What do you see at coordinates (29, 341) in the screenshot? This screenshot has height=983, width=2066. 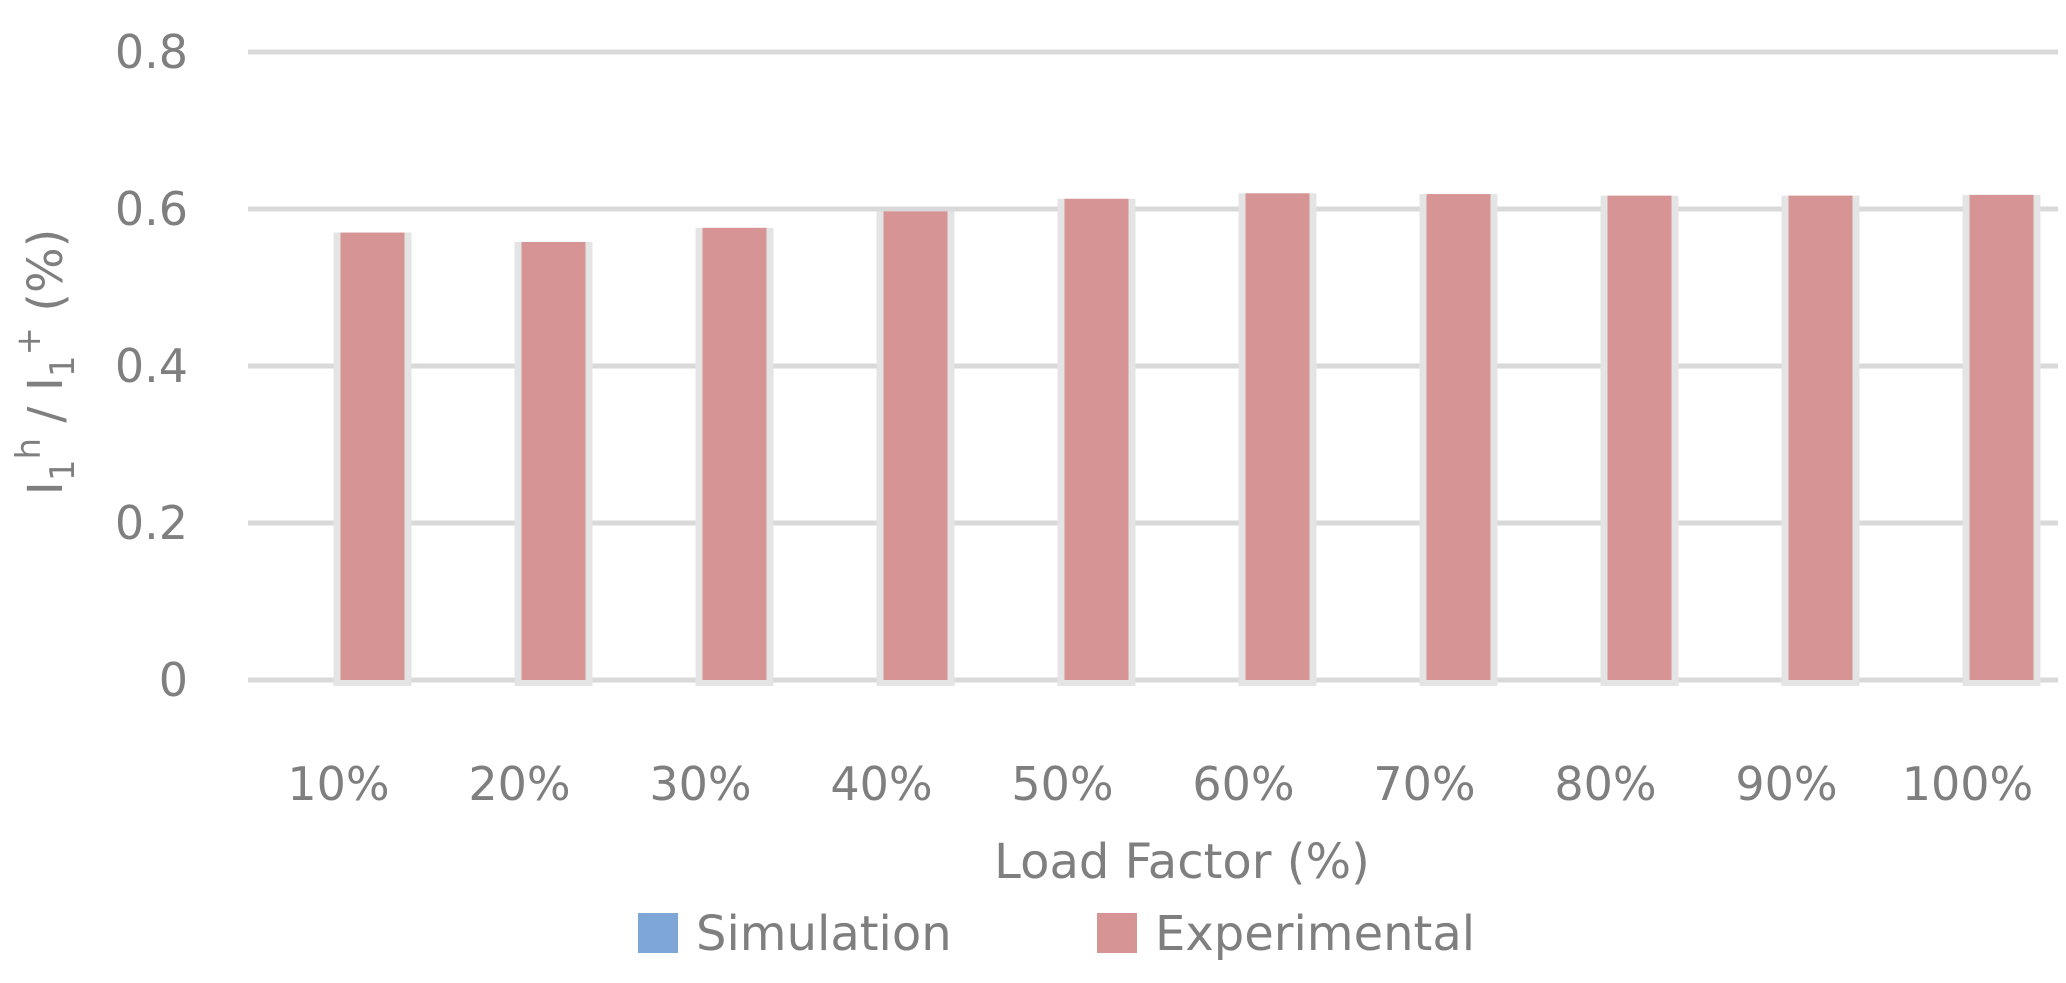 I see `y-axis-title-sup2: +` at bounding box center [29, 341].